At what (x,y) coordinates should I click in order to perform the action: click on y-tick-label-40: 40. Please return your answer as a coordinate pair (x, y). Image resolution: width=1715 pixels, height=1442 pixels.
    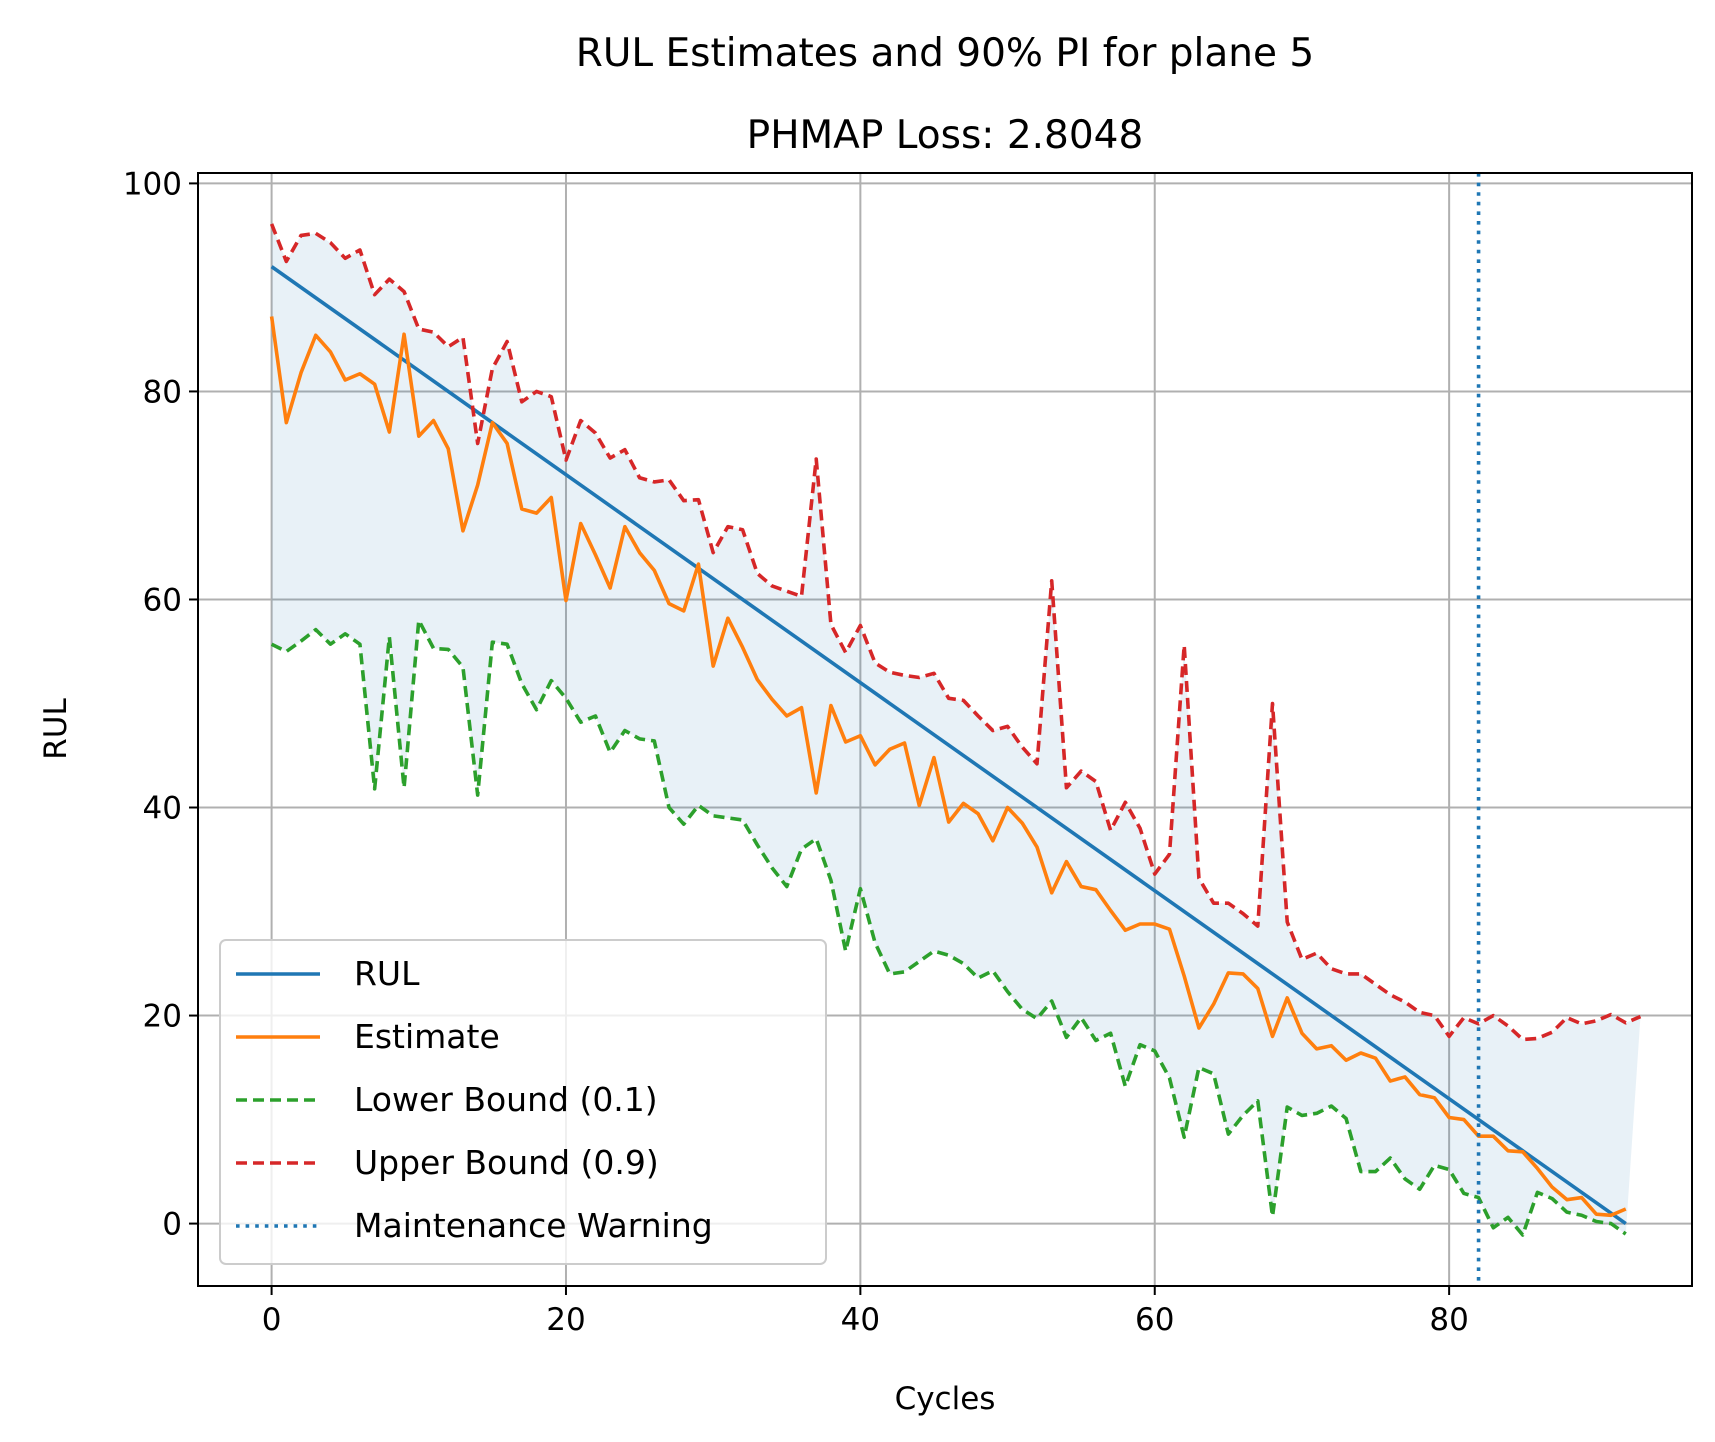
    Looking at the image, I should click on (162, 809).